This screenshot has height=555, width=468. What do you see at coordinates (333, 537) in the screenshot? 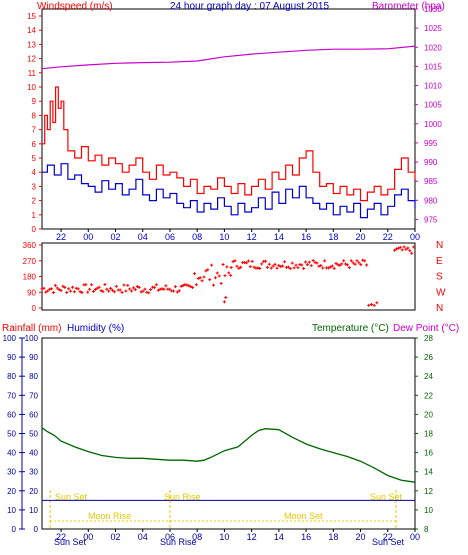
I see `temp-xtick-label: 18` at bounding box center [333, 537].